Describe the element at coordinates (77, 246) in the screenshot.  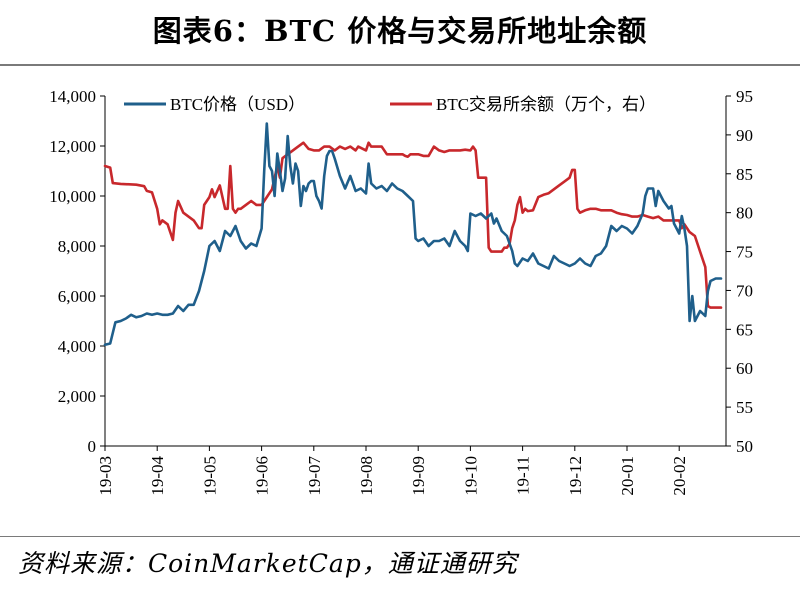
I see `y-left-tick-label: 8,000` at that location.